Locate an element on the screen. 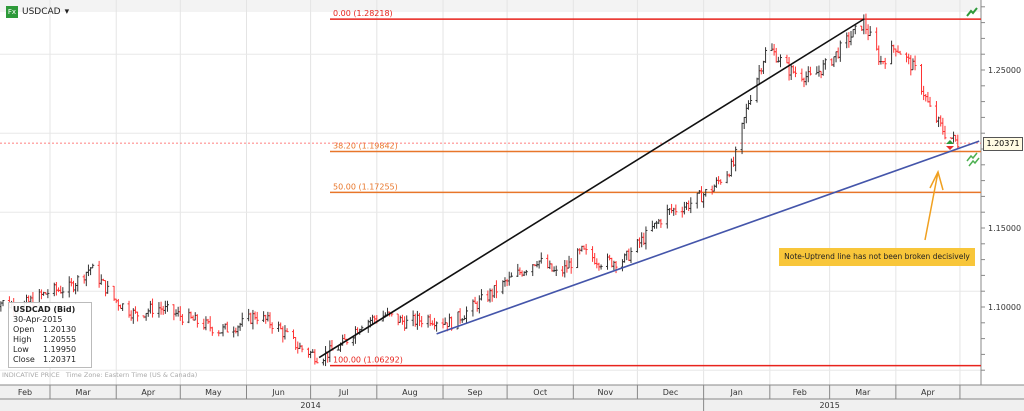 The image size is (1024, 411). y-tick-label: 1.15000 is located at coordinates (1004, 228).